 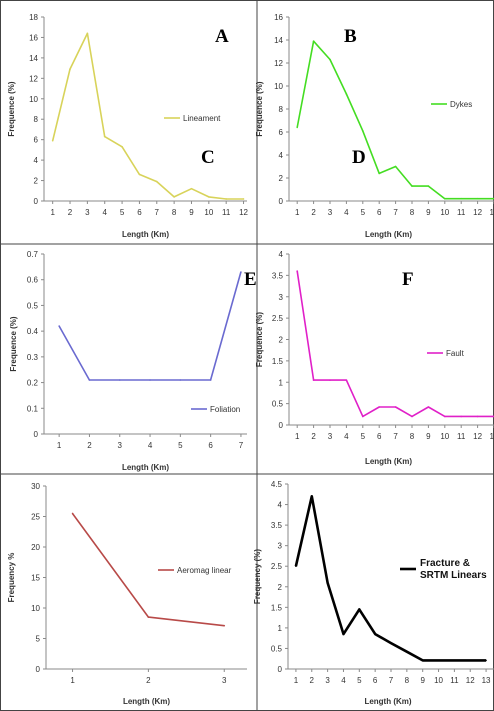 What do you see at coordinates (33, 37) in the screenshot?
I see `y-tick-label: 16` at bounding box center [33, 37].